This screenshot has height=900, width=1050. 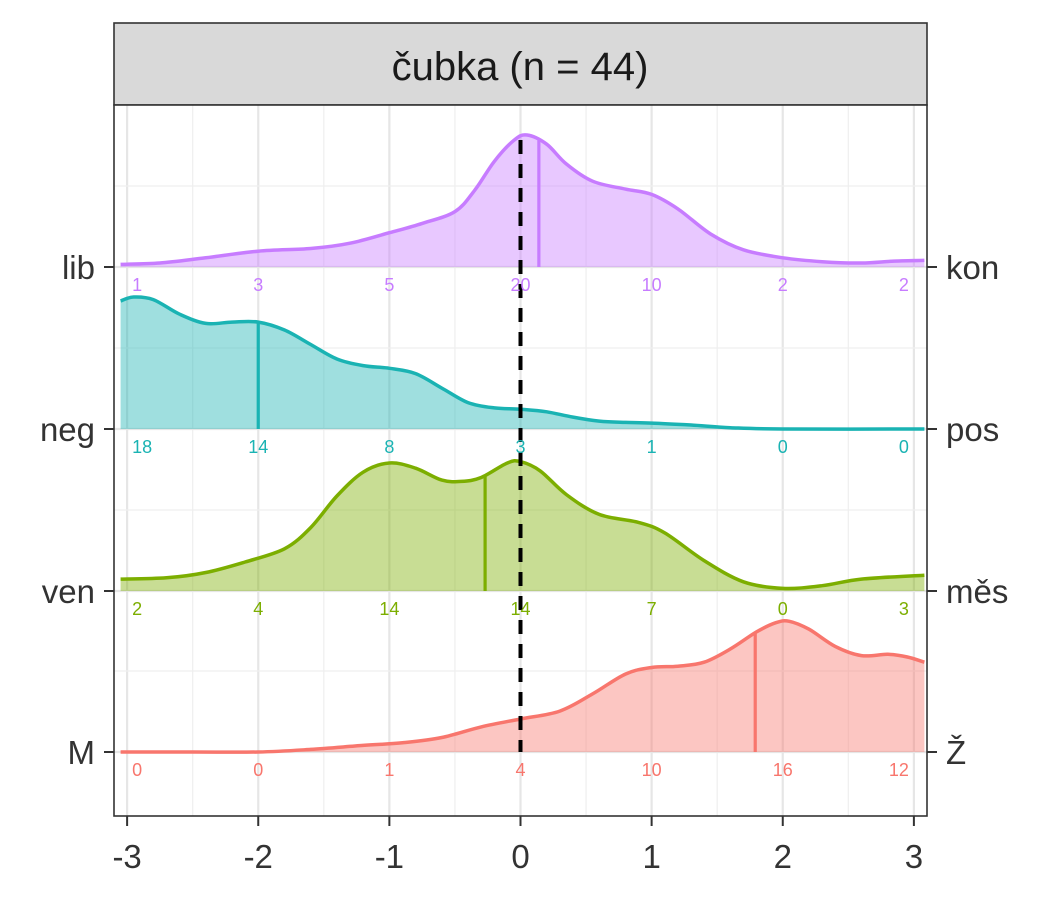 What do you see at coordinates (967, 510) in the screenshot?
I see `y-axis-right: kon pos měs Ž` at bounding box center [967, 510].